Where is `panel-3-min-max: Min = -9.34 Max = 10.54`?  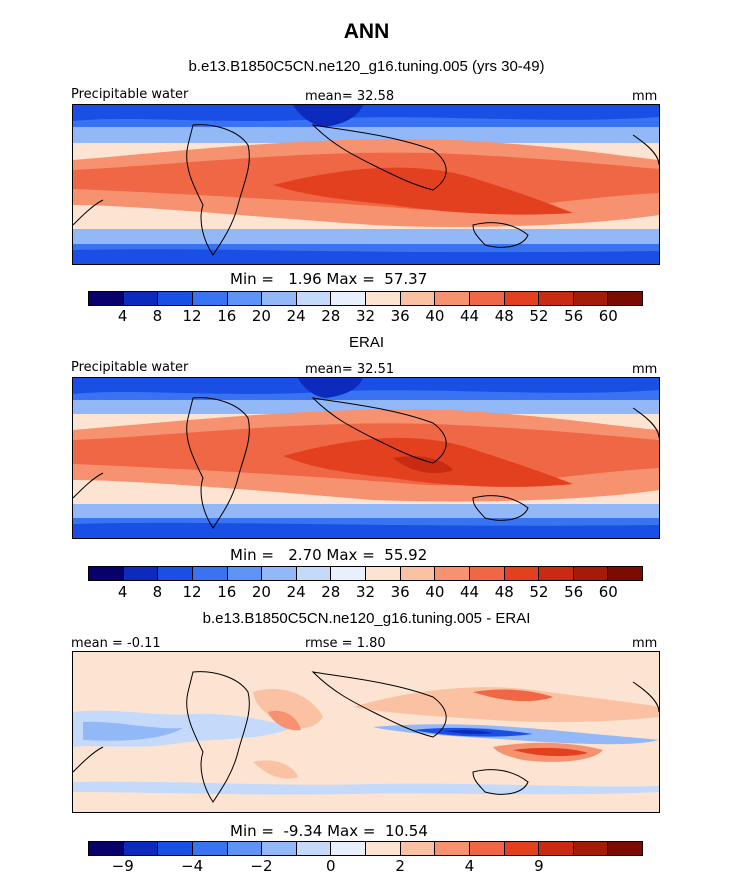
panel-3-min-max: Min = -9.34 Max = 10.54 is located at coordinates (329, 831).